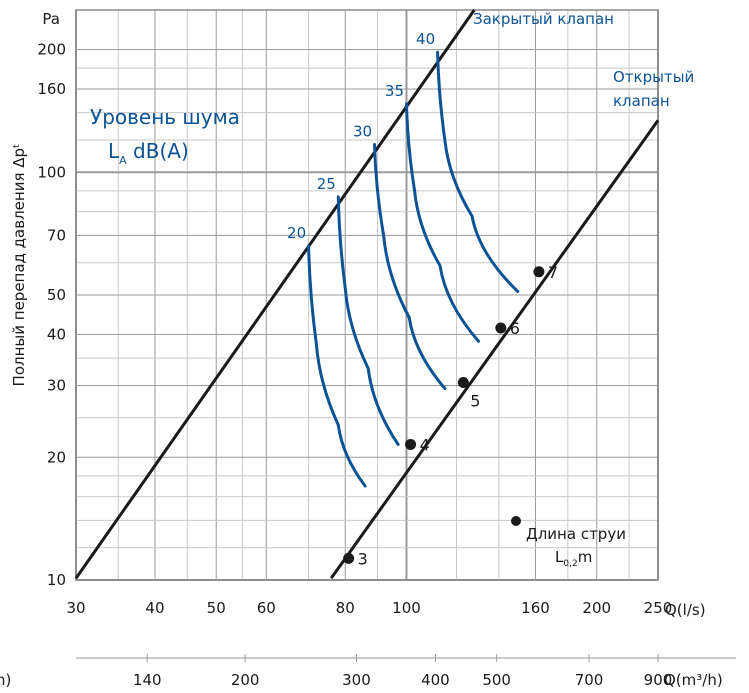 This screenshot has height=693, width=749. Describe the element at coordinates (425, 39) in the screenshot. I see `noise-curve-label-40: 40` at that location.